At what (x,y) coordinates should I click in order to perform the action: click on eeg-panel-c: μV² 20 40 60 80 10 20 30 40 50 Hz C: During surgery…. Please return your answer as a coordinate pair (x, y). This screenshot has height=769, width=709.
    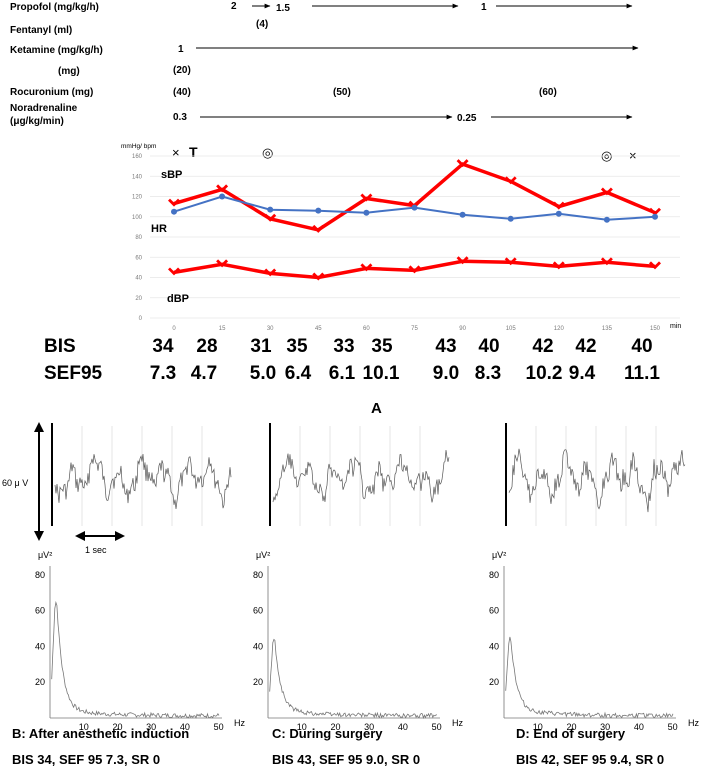
    Looking at the image, I should click on (358, 595).